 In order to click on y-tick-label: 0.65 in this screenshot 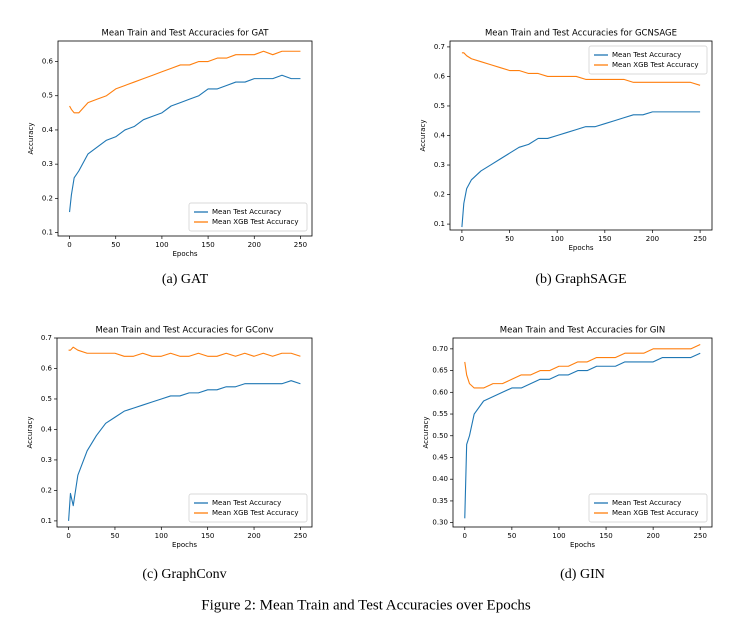, I will do `click(440, 371)`.